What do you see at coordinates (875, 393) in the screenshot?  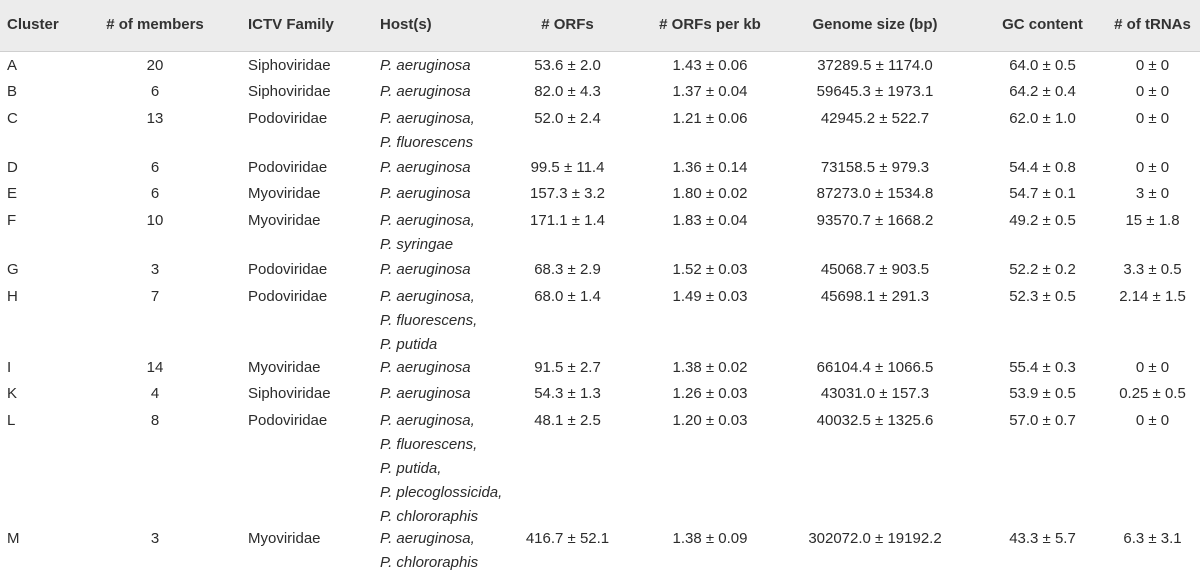 I see `genome-size-cell: 43031.0 ± 157.3` at bounding box center [875, 393].